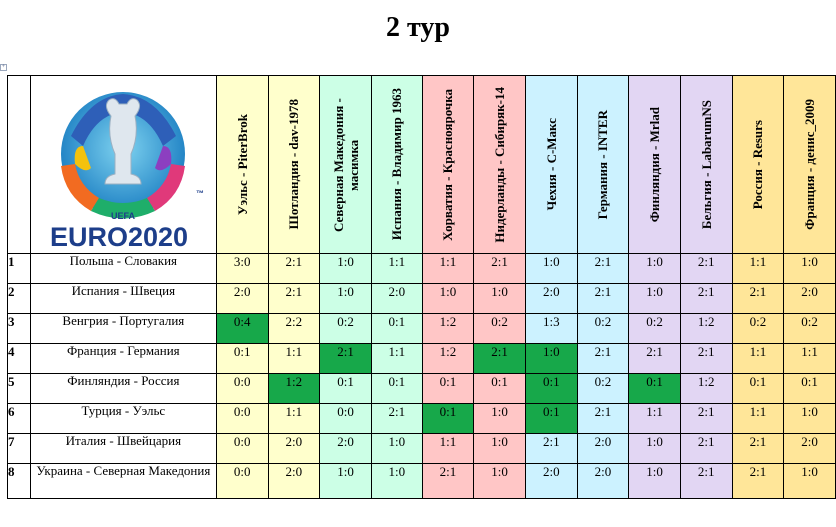 The width and height of the screenshot is (836, 527). Describe the element at coordinates (397, 164) in the screenshot. I see `player-column-label: Испания - Владимир 1963` at that location.